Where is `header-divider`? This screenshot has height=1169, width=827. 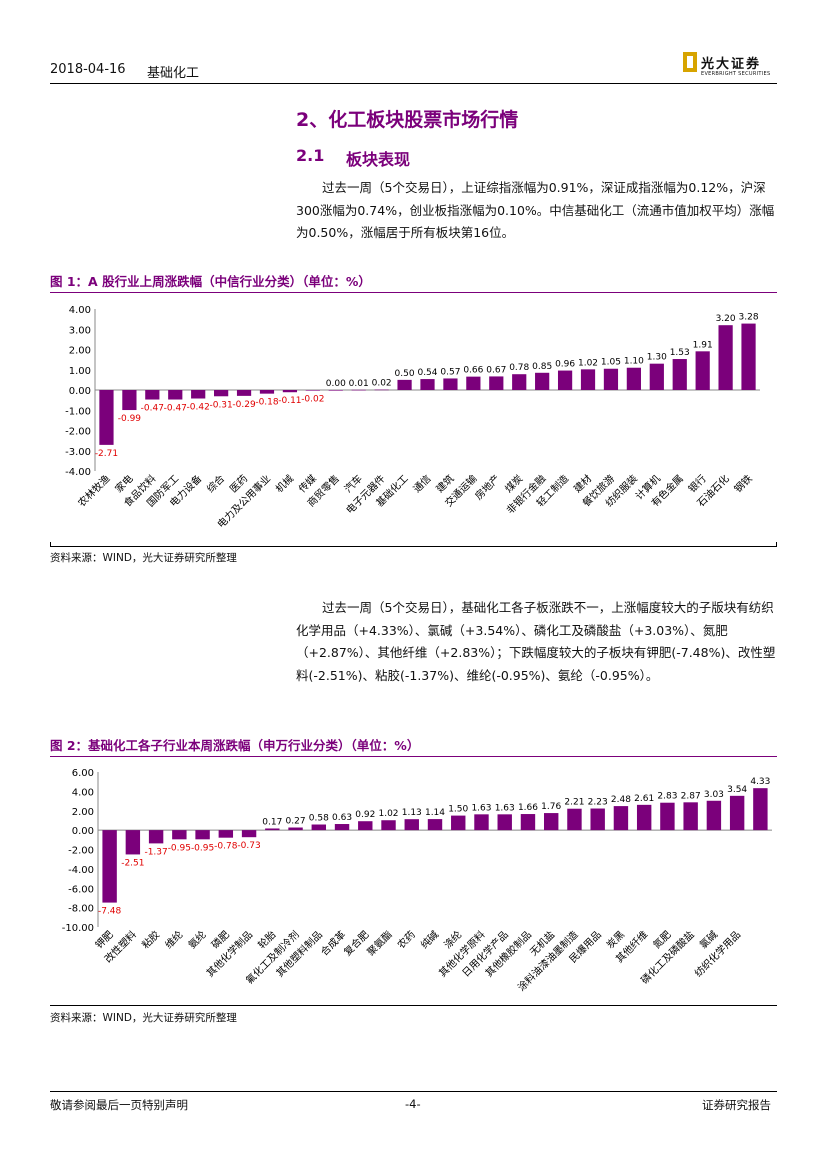
header-divider is located at coordinates (413, 83).